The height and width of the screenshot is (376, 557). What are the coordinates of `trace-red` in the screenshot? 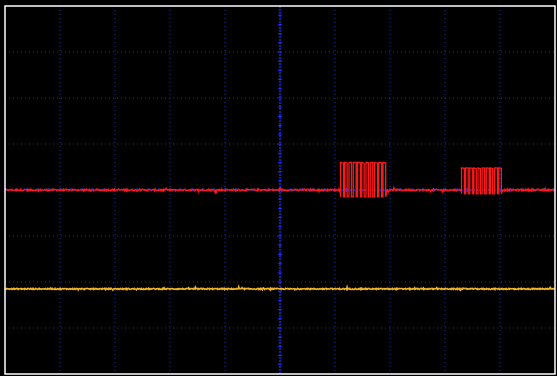 It's located at (280, 179).